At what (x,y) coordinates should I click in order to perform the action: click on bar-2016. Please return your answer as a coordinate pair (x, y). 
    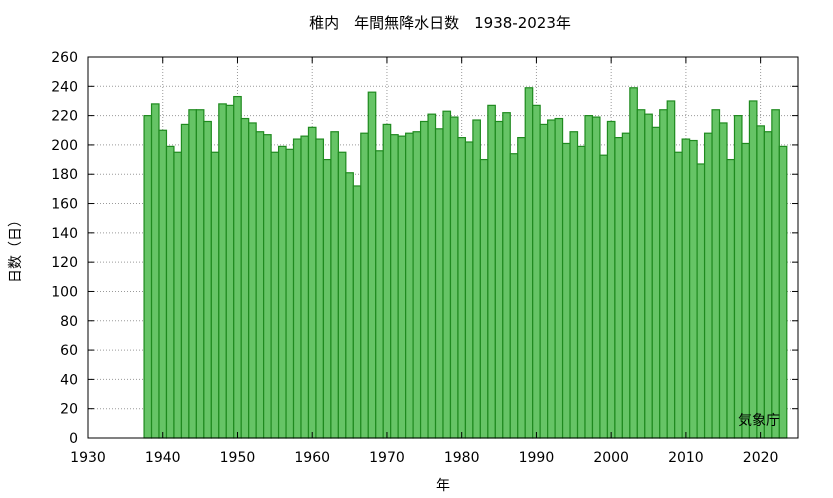
    Looking at the image, I should click on (731, 298).